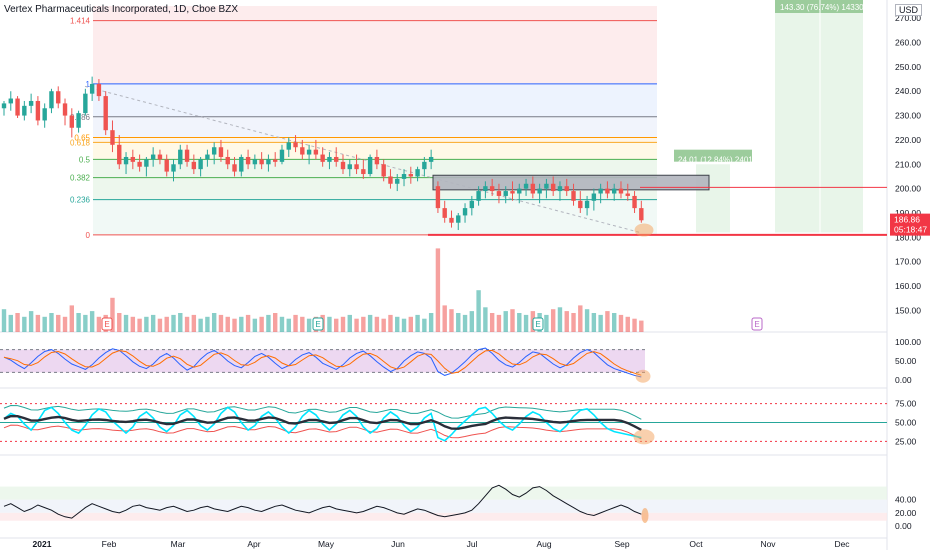  Describe the element at coordinates (322, 432) in the screenshot. I see `osc-lower-band` at that location.